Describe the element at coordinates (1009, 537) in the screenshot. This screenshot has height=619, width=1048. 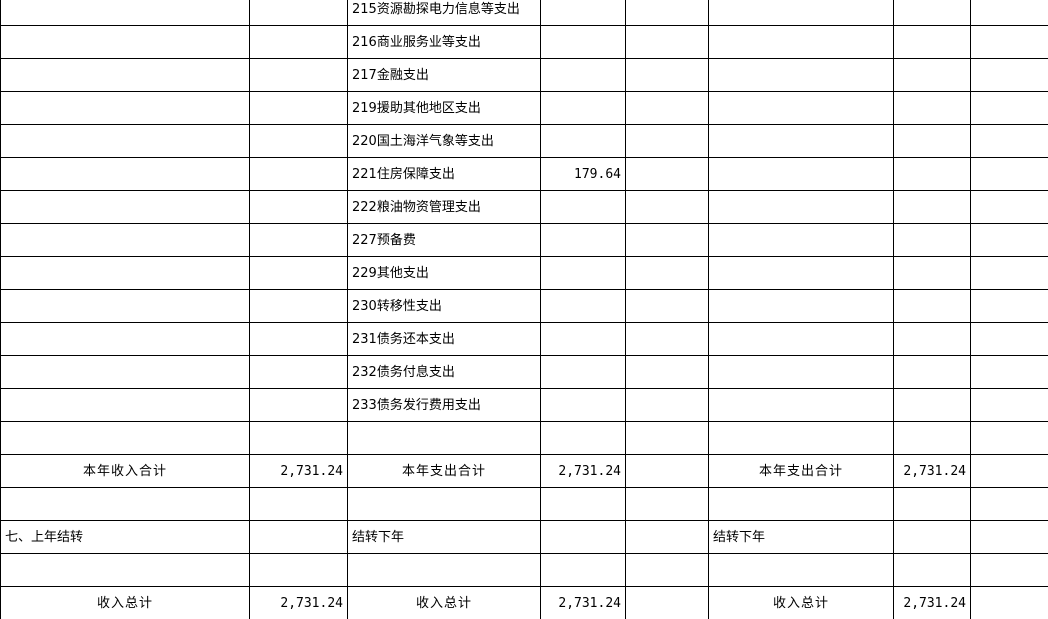
I see `cell-r16c8` at that location.